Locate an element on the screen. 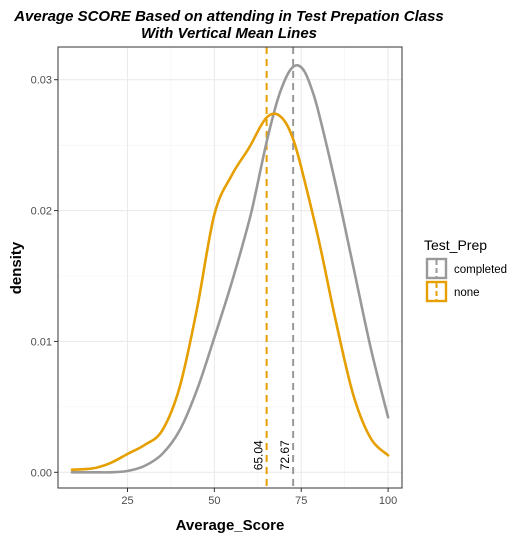 The width and height of the screenshot is (528, 540). x-tick-label: 75 is located at coordinates (301, 501).